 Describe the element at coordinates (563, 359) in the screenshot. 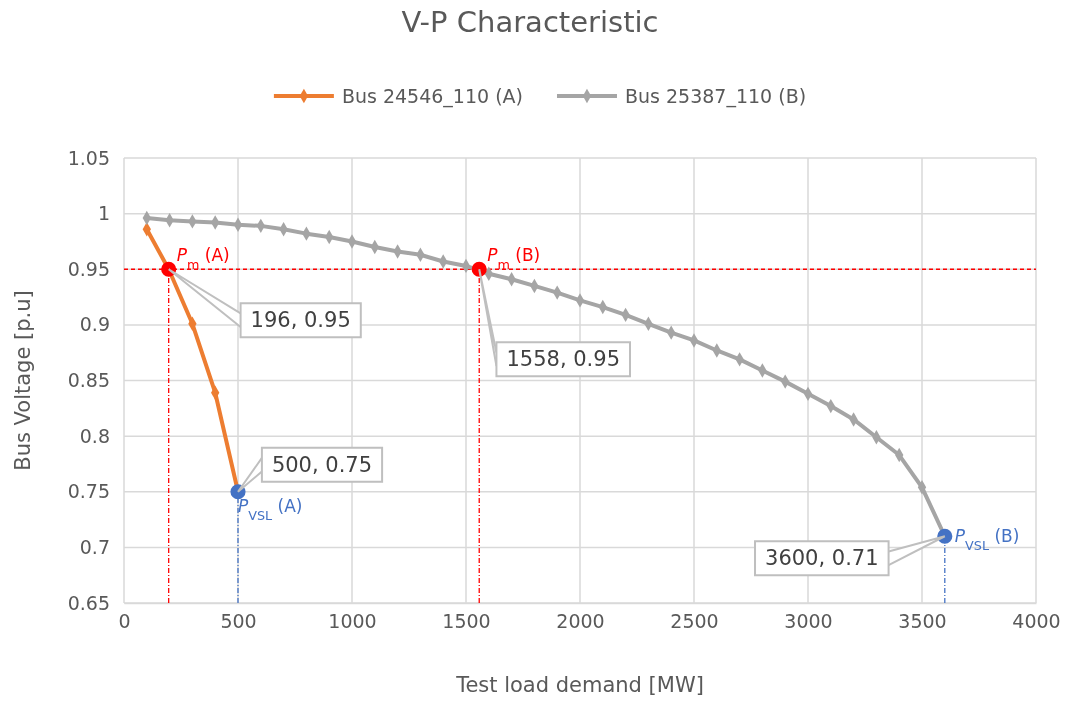

I see `annotation: 1558, 0.95` at that location.